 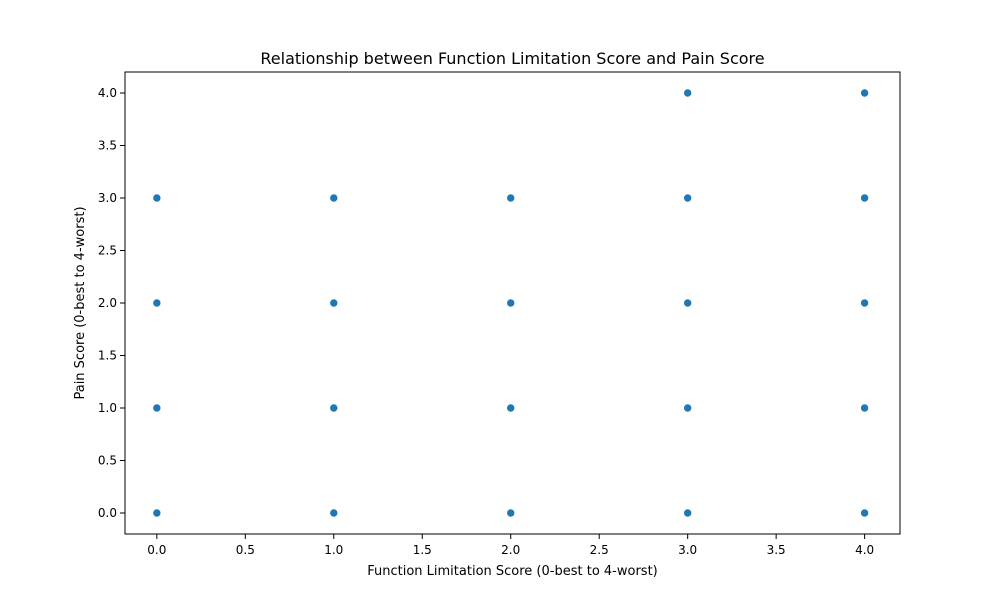 I want to click on y-tick-label: 2.5, so click(x=107, y=251).